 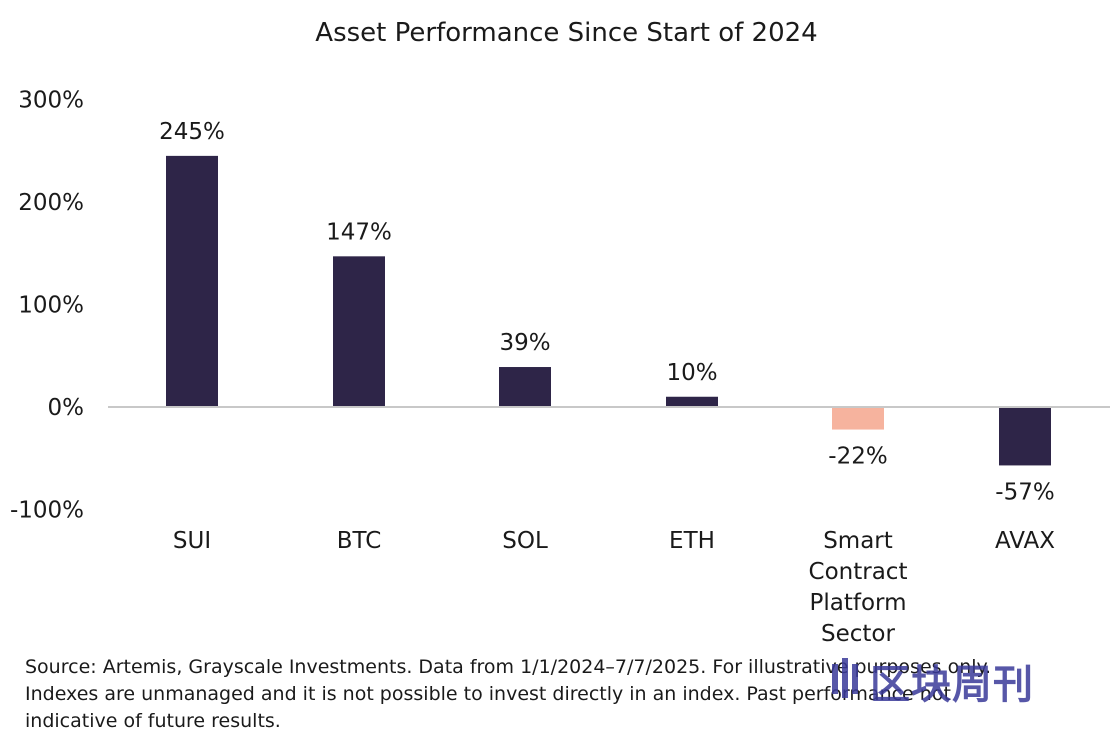 What do you see at coordinates (858, 634) in the screenshot?
I see `x-tick-label: Sector` at bounding box center [858, 634].